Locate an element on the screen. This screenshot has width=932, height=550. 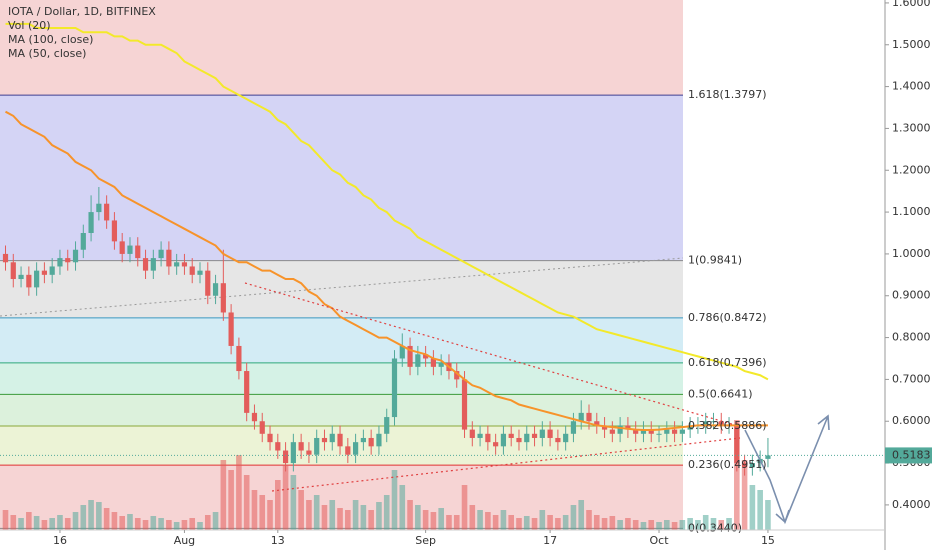
x-tick-label: 13 is located at coordinates (278, 540).